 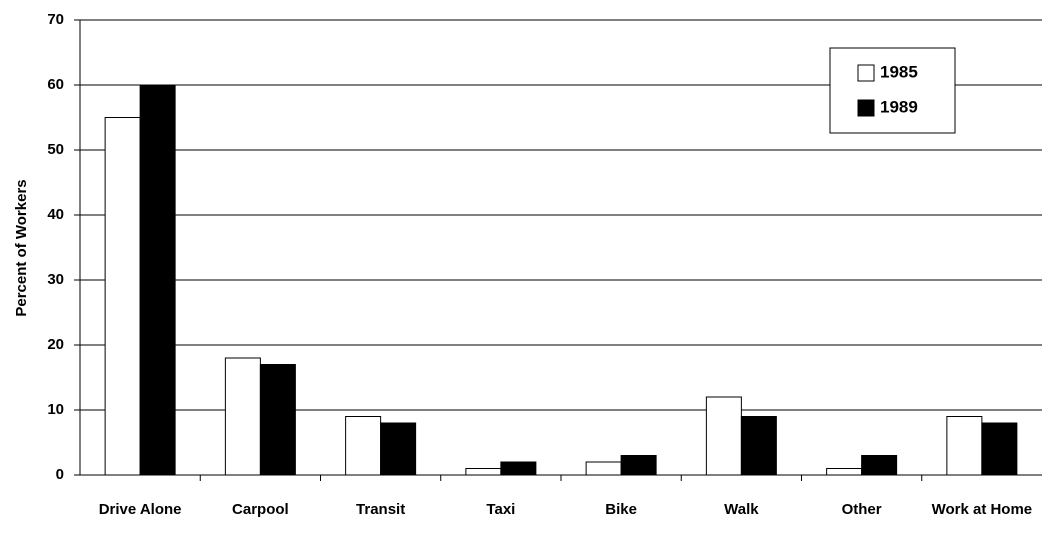 I want to click on legend-label: 1985, so click(x=899, y=71).